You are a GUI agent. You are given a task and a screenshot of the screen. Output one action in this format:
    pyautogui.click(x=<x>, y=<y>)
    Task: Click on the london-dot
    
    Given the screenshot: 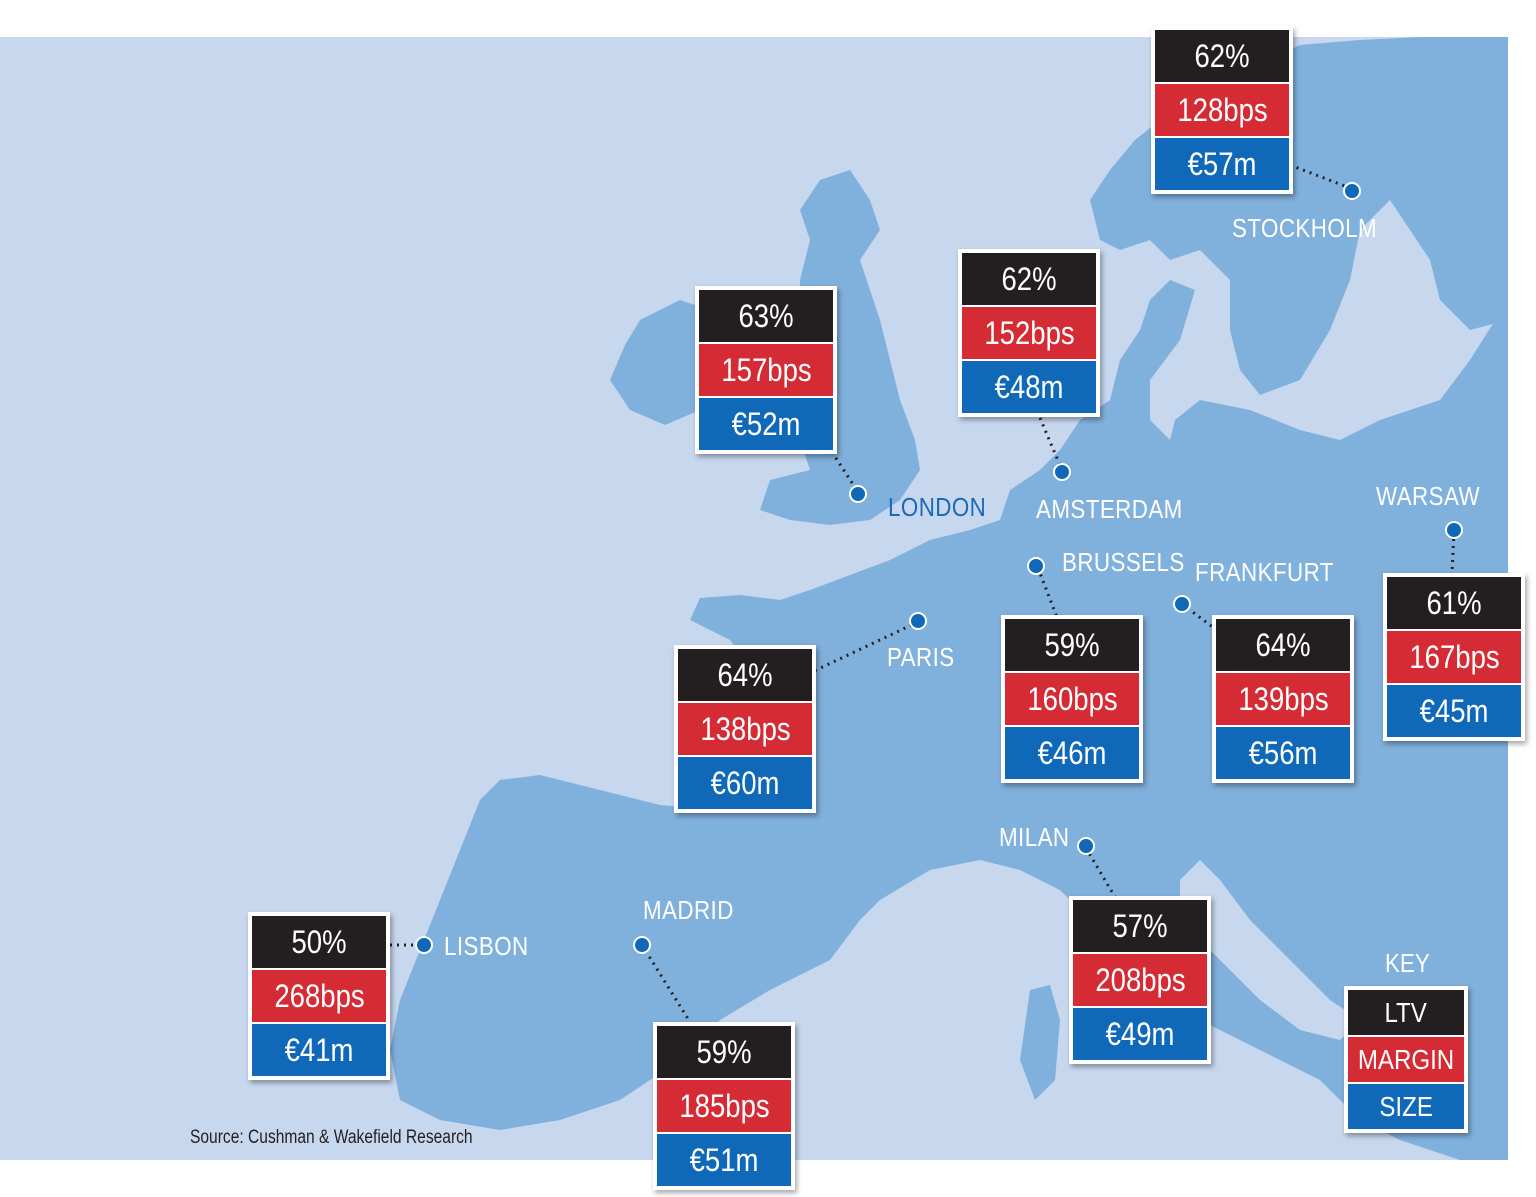 What is the action you would take?
    pyautogui.click(x=858, y=494)
    